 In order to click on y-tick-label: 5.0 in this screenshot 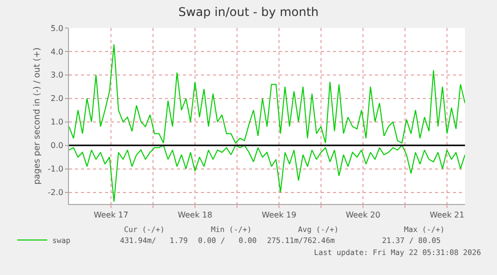, I will do `click(57, 28)`.